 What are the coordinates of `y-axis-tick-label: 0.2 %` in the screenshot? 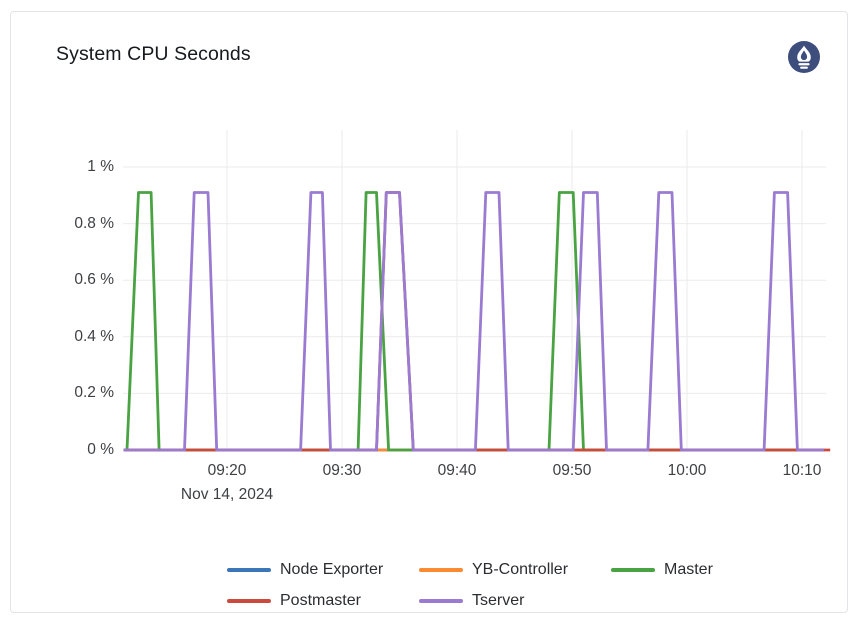 It's located at (94, 393).